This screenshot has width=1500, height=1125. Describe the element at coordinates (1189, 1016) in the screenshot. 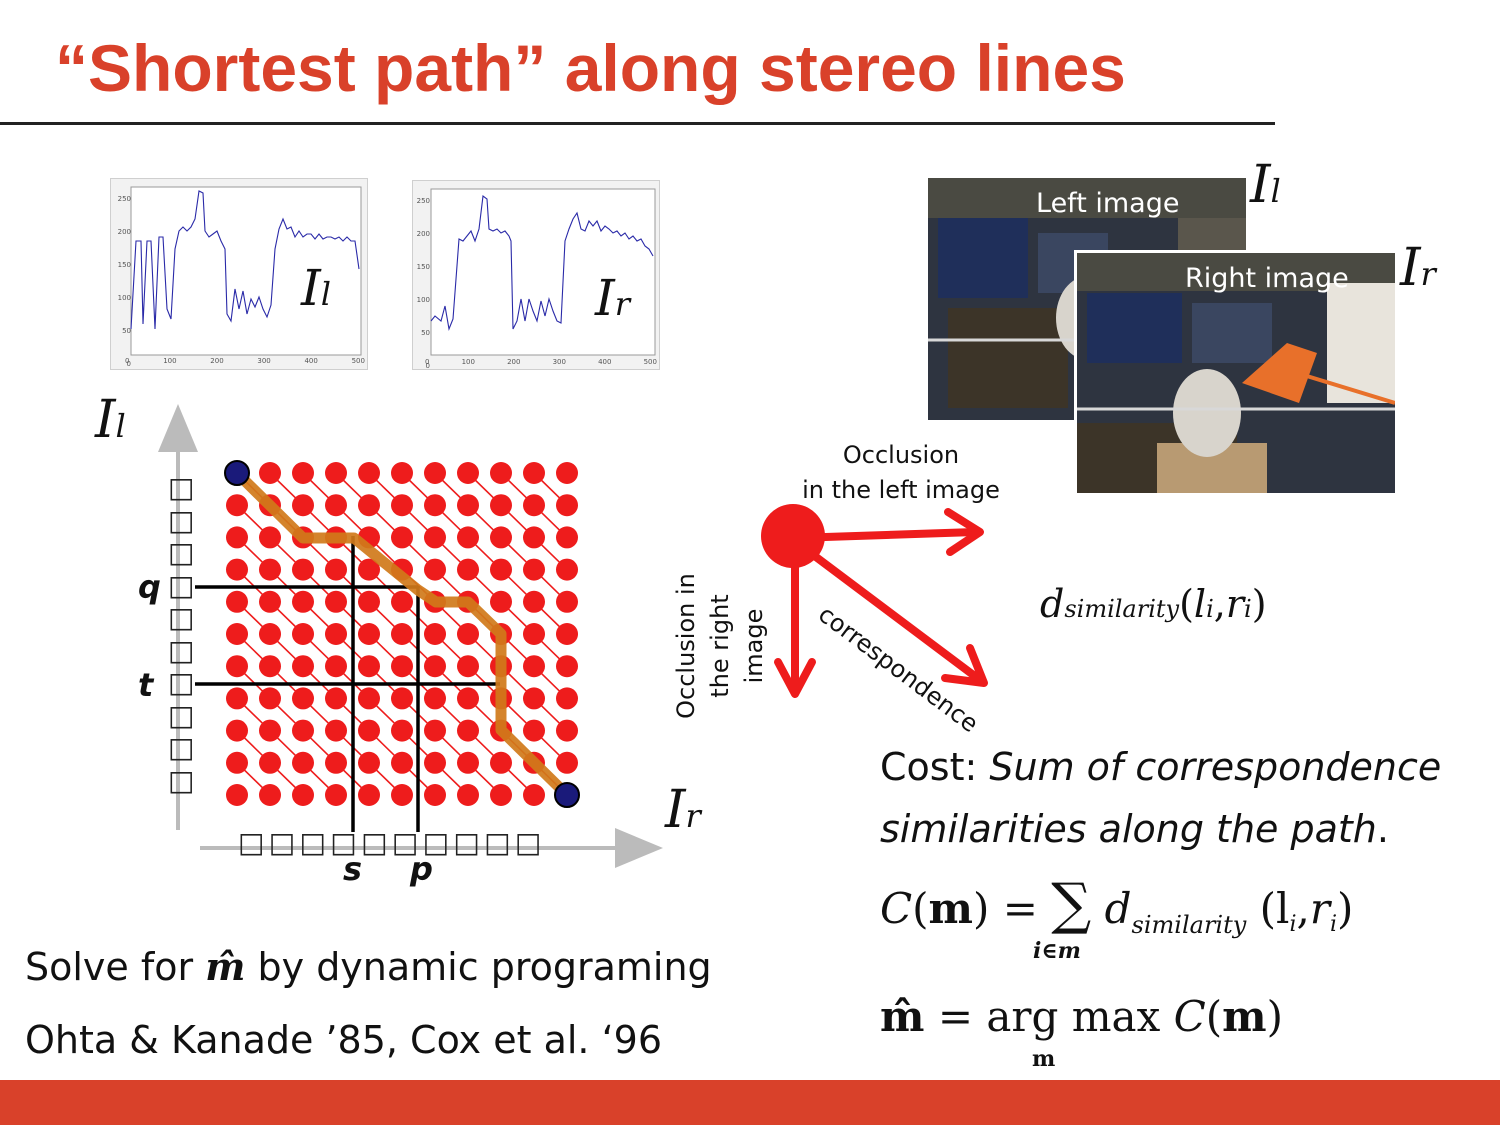

I see `f2-C: C` at that location.